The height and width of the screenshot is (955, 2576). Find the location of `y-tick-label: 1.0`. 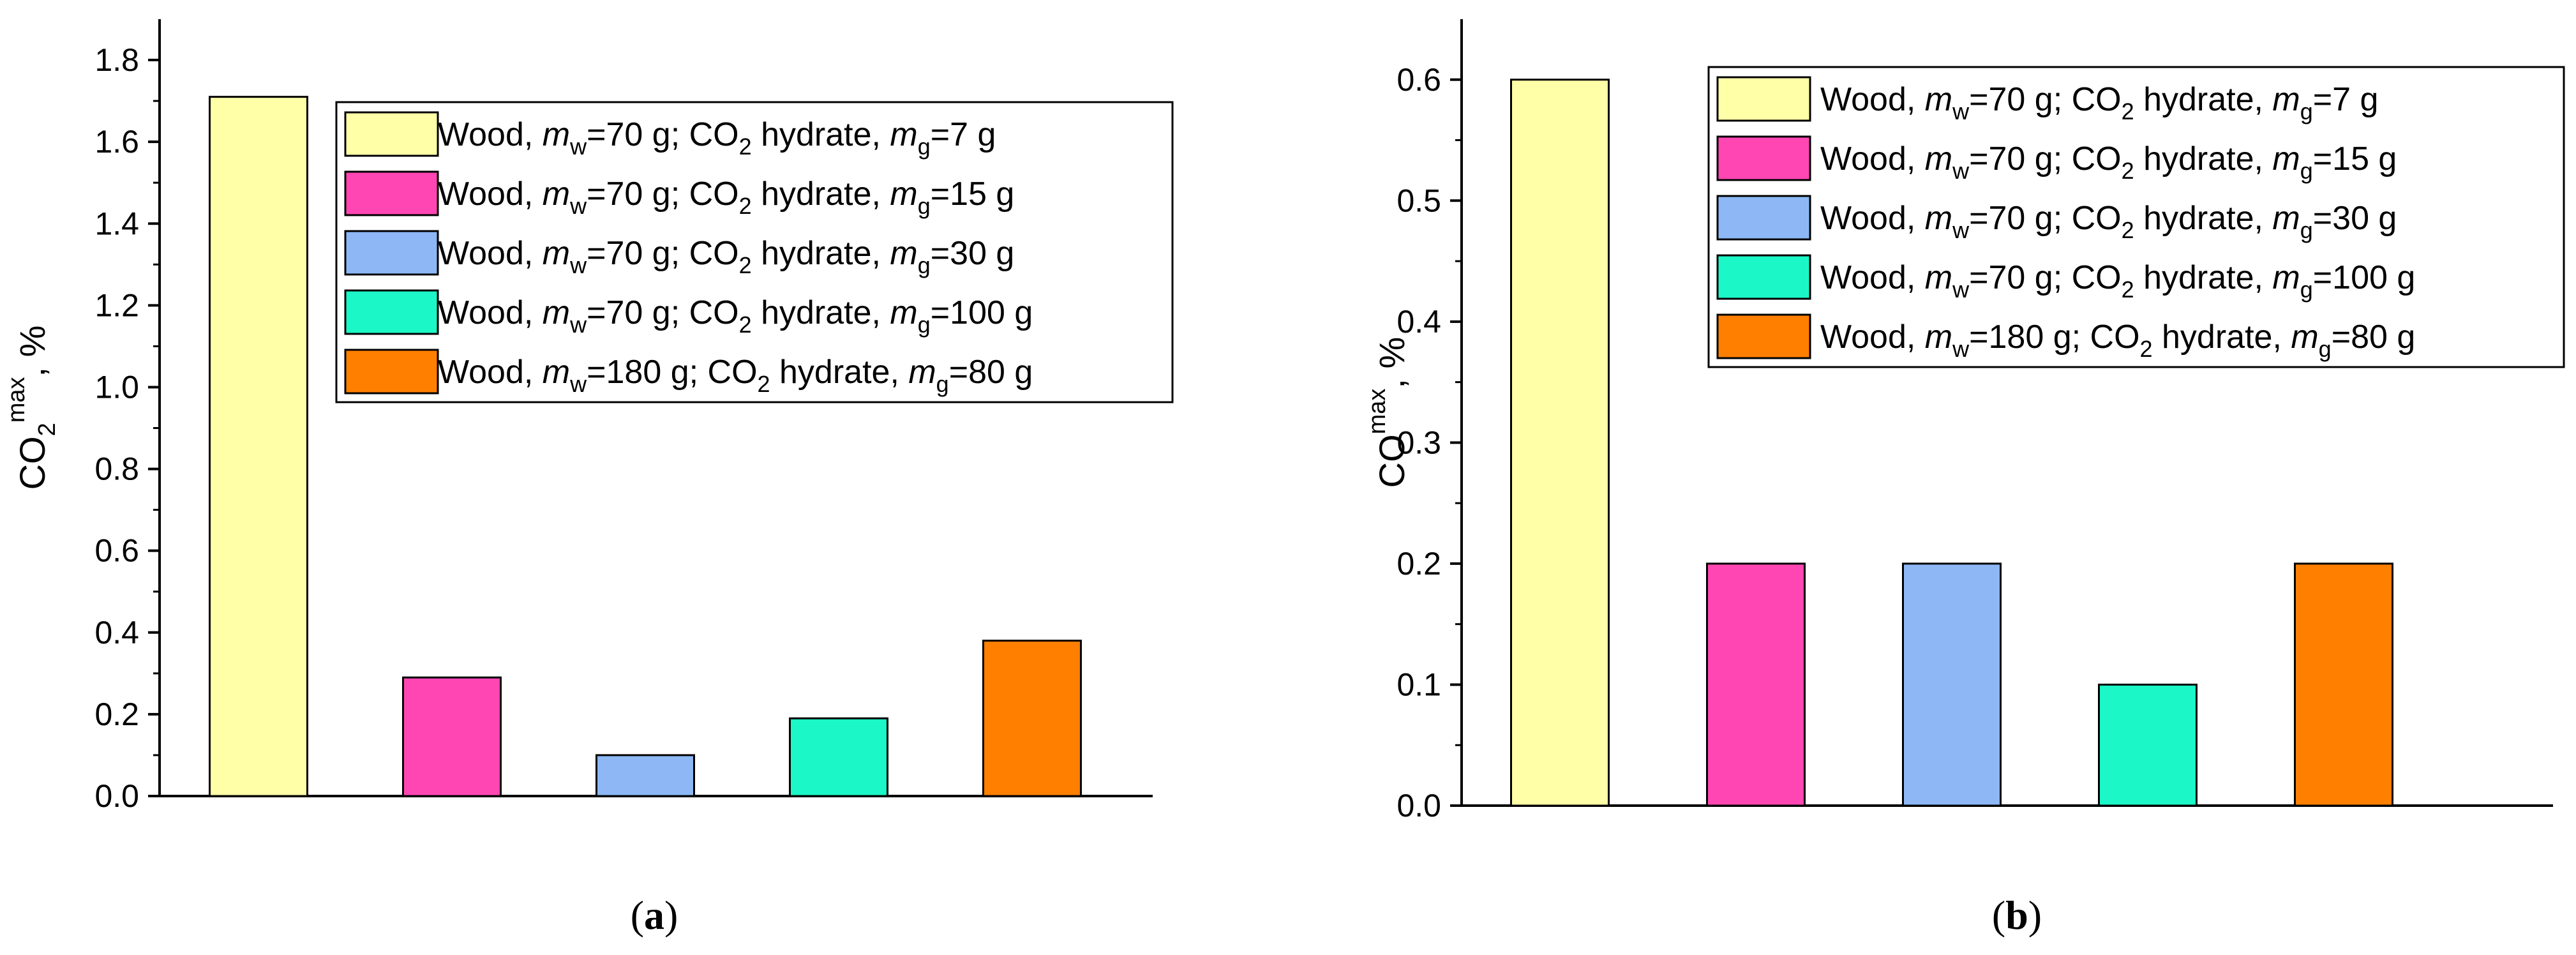

y-tick-label: 1.0 is located at coordinates (116, 387).